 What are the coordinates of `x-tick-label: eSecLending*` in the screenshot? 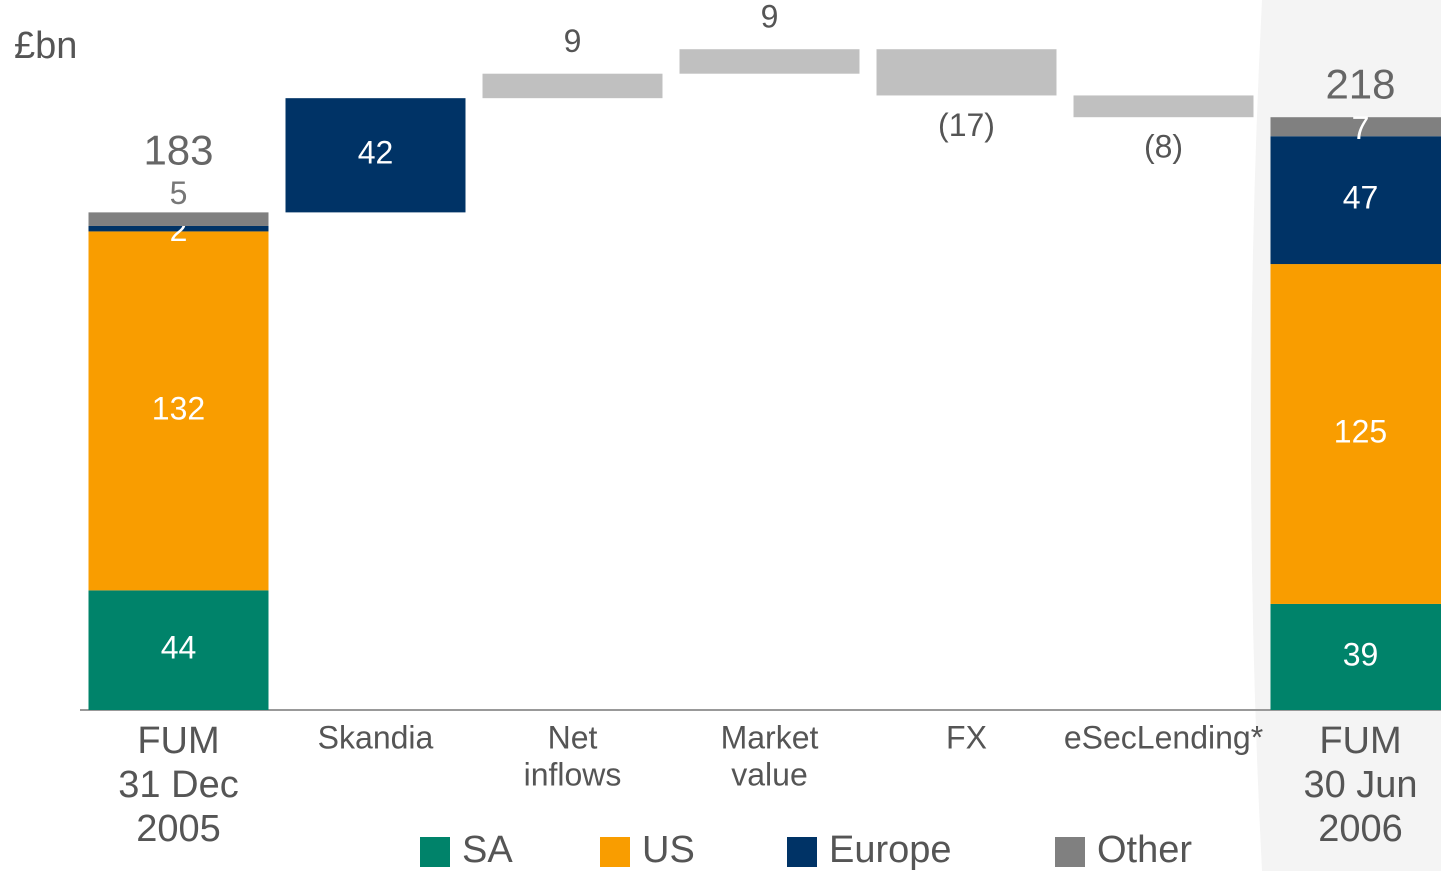 It's located at (1163, 737).